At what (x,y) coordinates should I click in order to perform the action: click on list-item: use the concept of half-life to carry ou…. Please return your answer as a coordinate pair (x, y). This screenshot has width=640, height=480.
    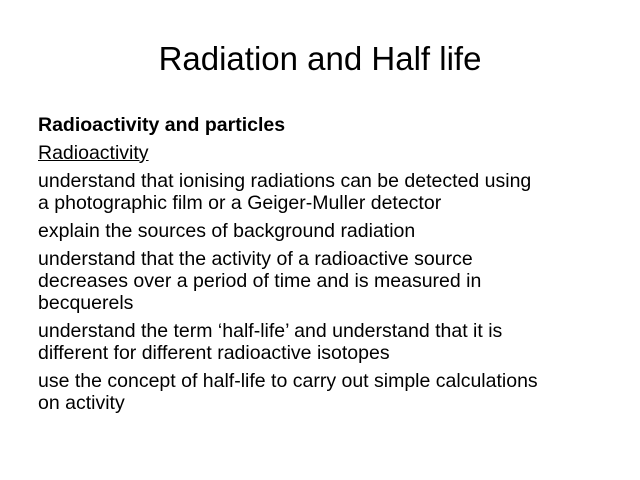
    Looking at the image, I should click on (328, 392).